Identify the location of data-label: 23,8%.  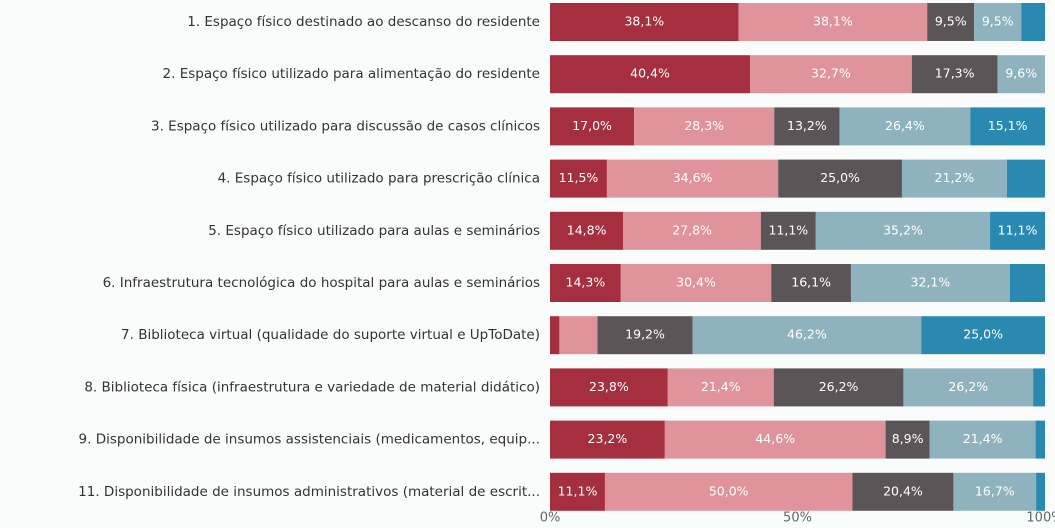
(609, 386).